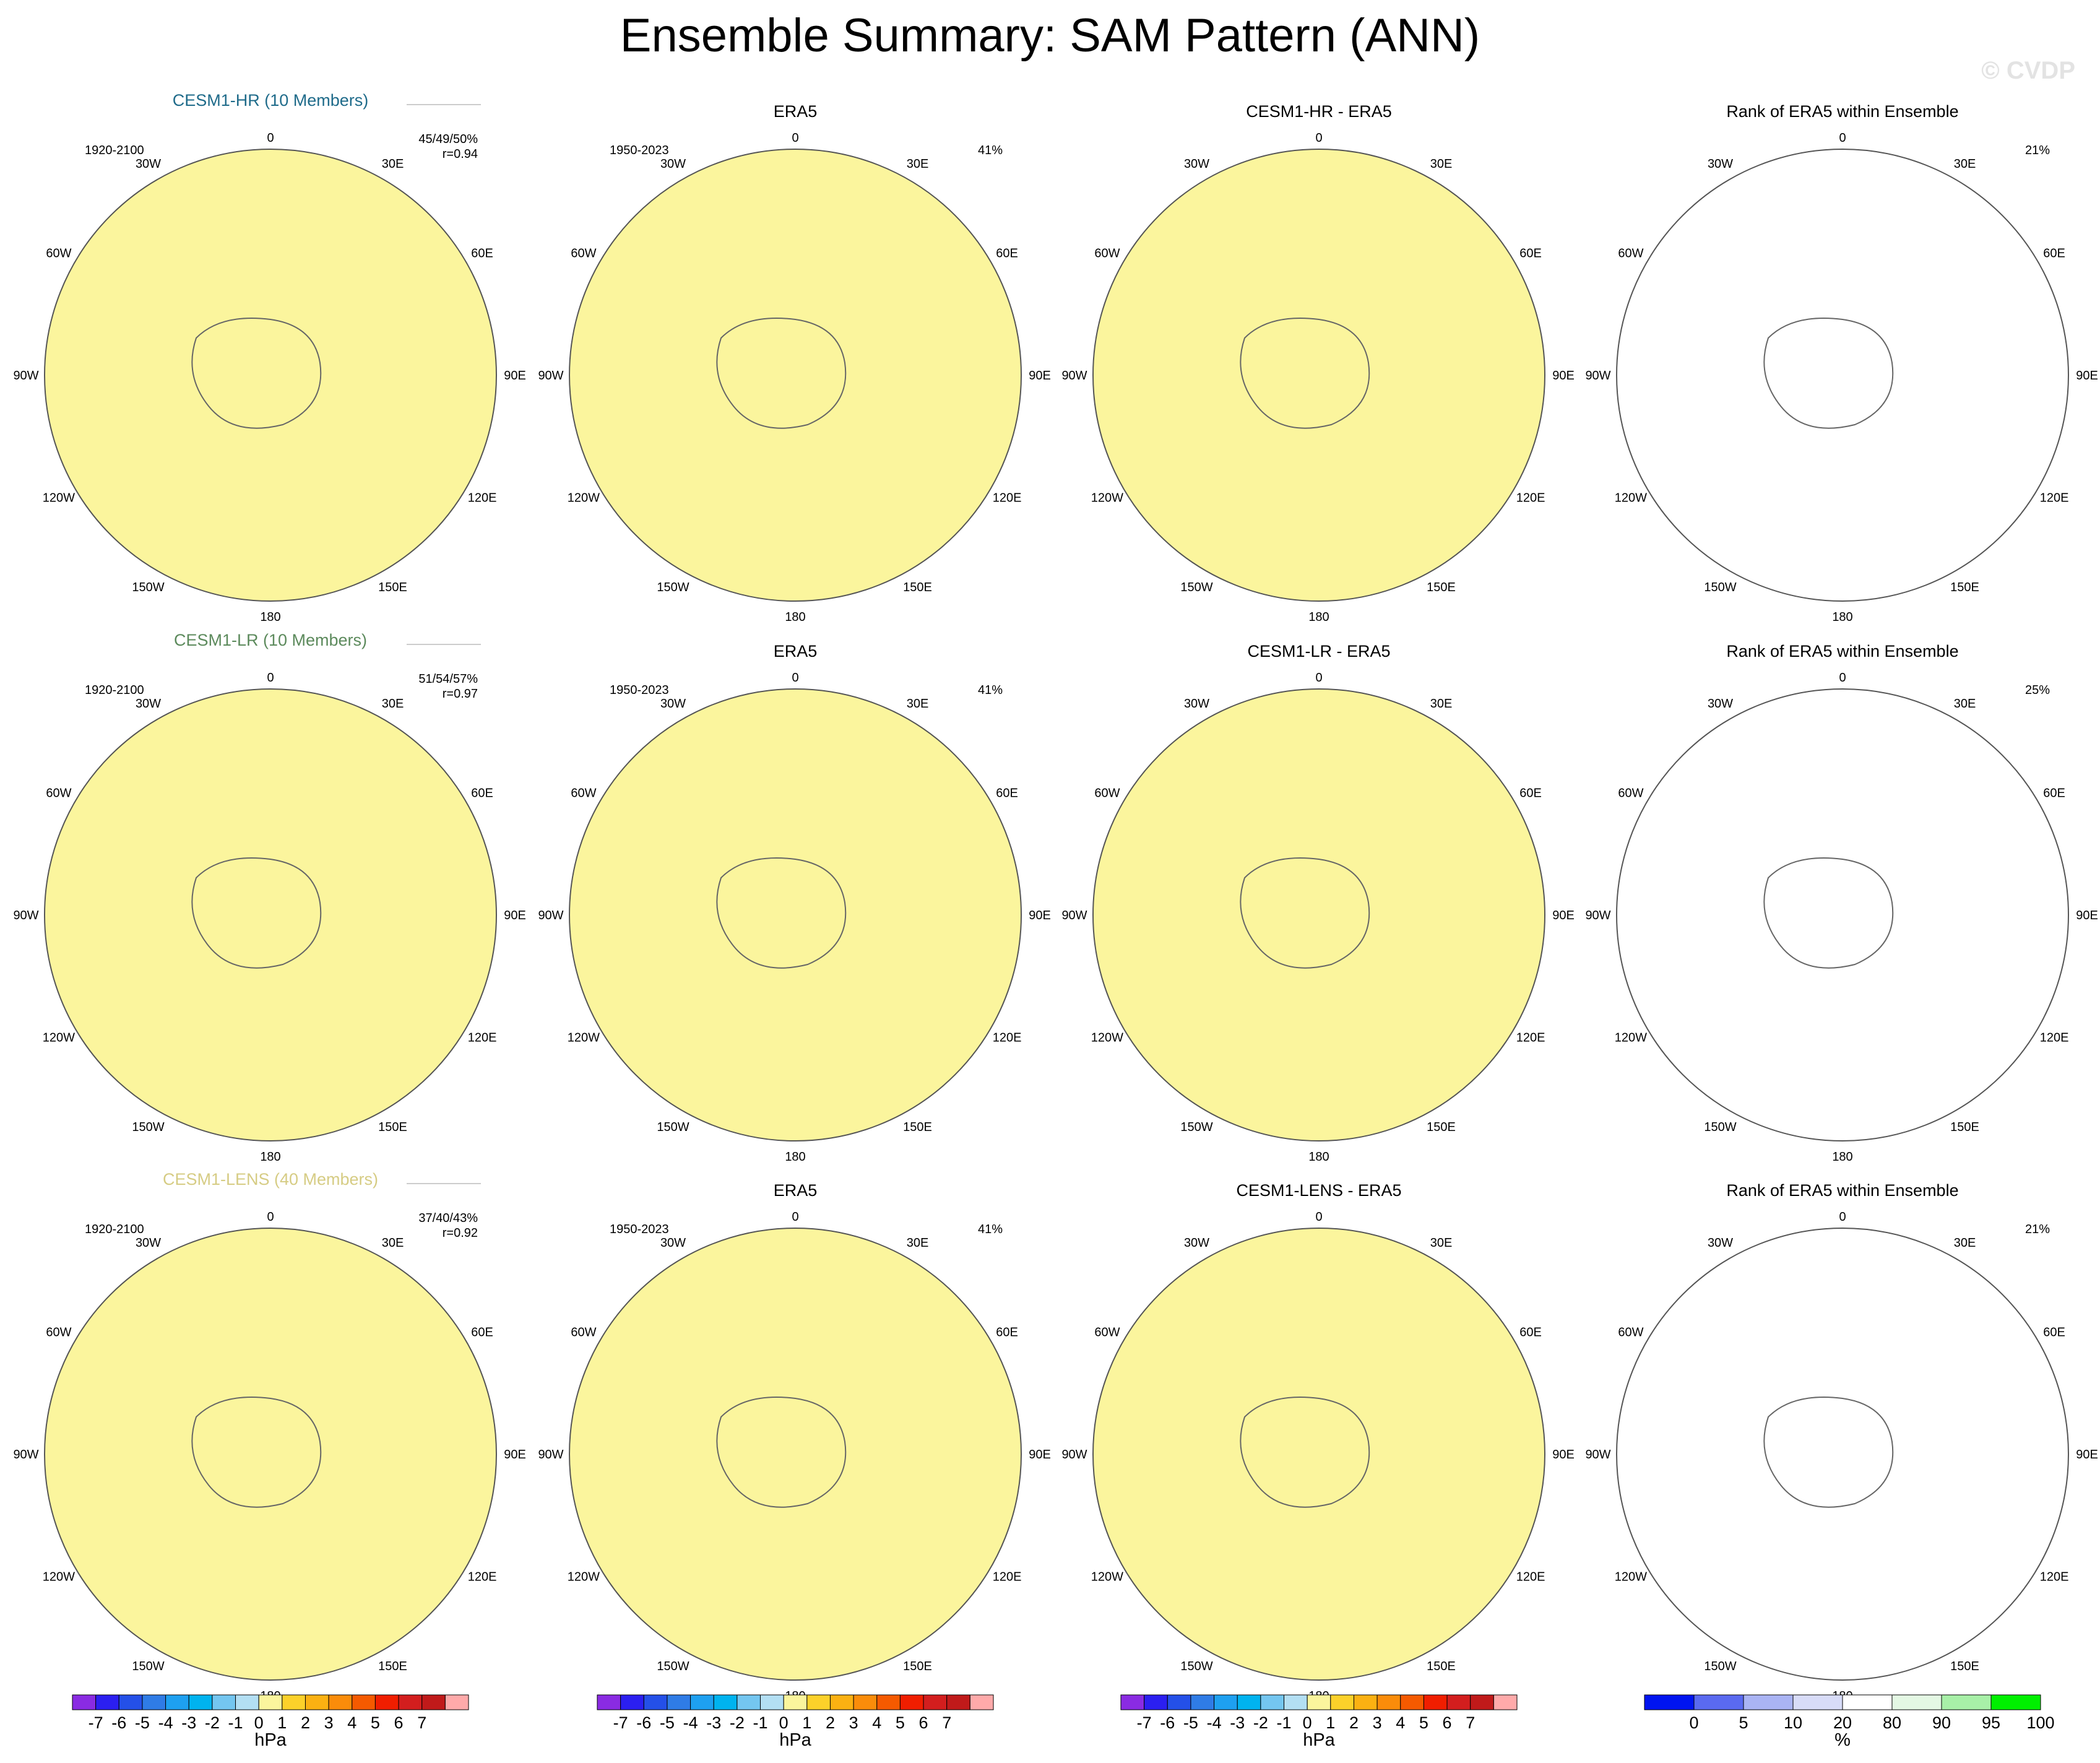 This screenshot has height=1763, width=2100. Describe the element at coordinates (448, 679) in the screenshot. I see `model-stats: 51/54/57%` at that location.